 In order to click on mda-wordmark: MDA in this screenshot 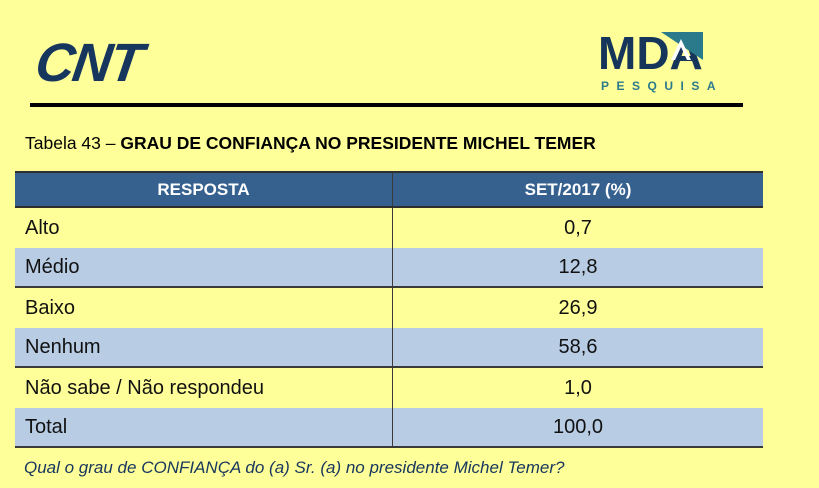, I will do `click(673, 53)`.